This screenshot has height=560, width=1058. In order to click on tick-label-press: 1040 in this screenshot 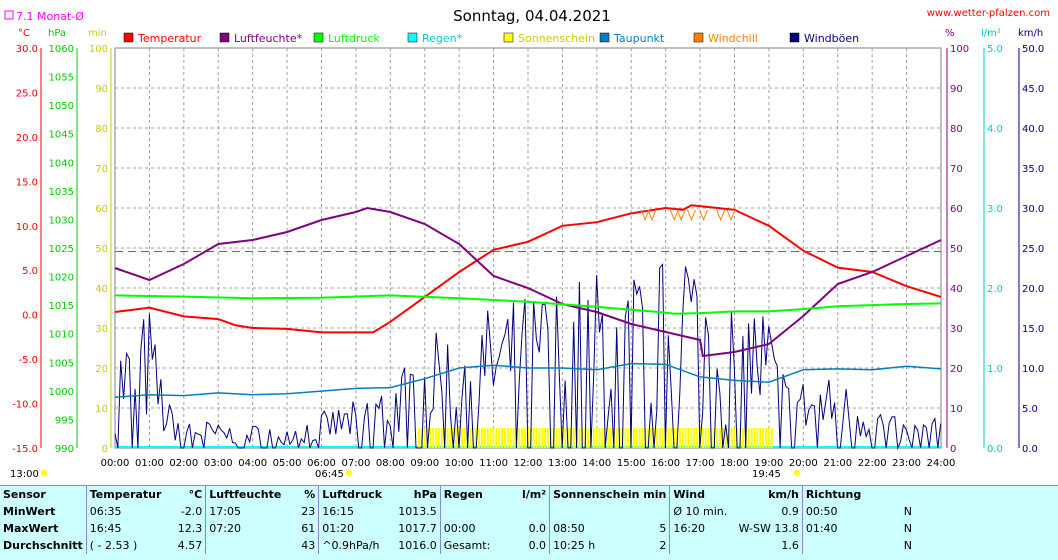, I will do `click(61, 163)`.